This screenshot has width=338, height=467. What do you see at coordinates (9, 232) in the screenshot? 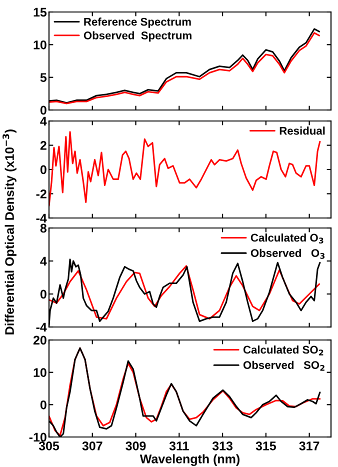
I see `y-axis-title: Differential Optical Density (x10$^{−3}$)` at bounding box center [9, 232].